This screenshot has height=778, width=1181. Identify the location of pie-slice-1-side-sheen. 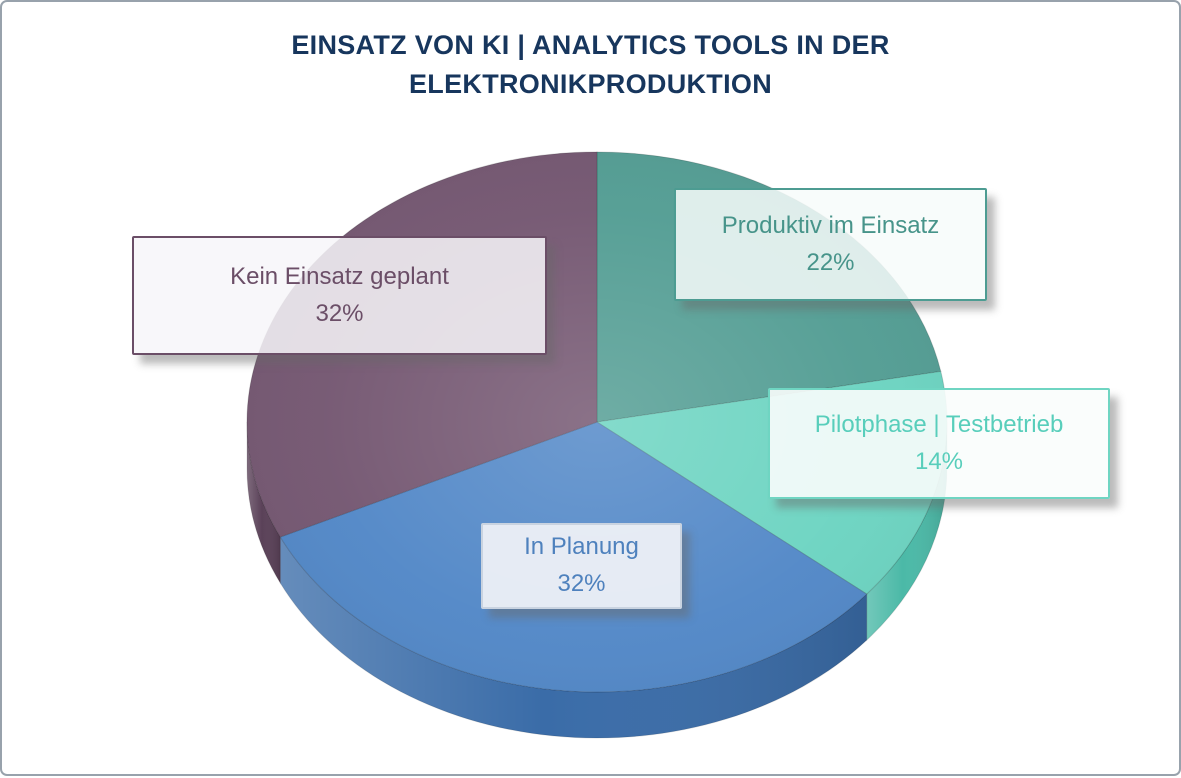
(906, 531).